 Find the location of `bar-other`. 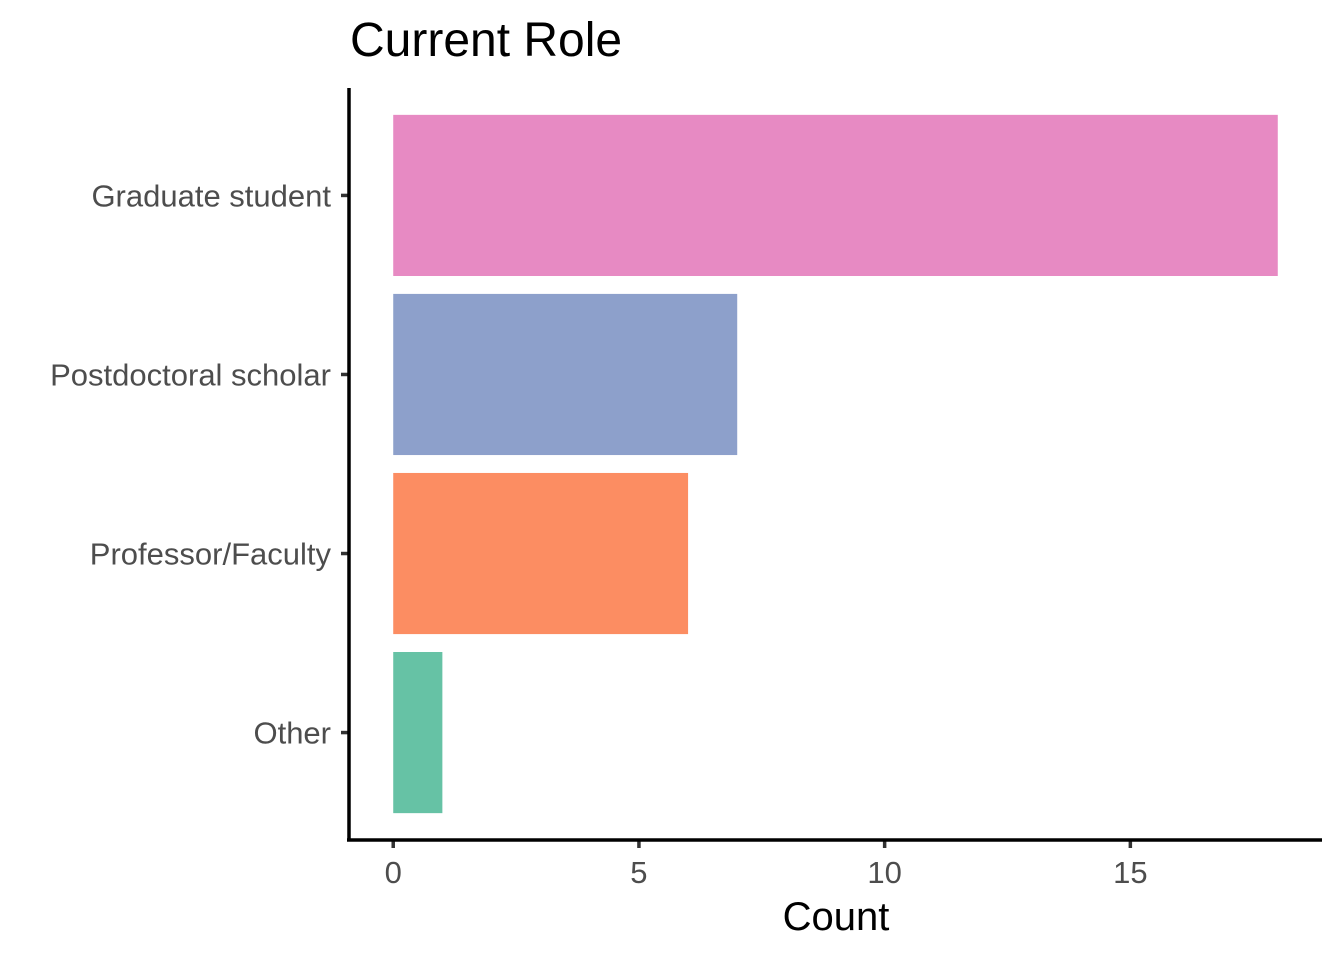

bar-other is located at coordinates (418, 733).